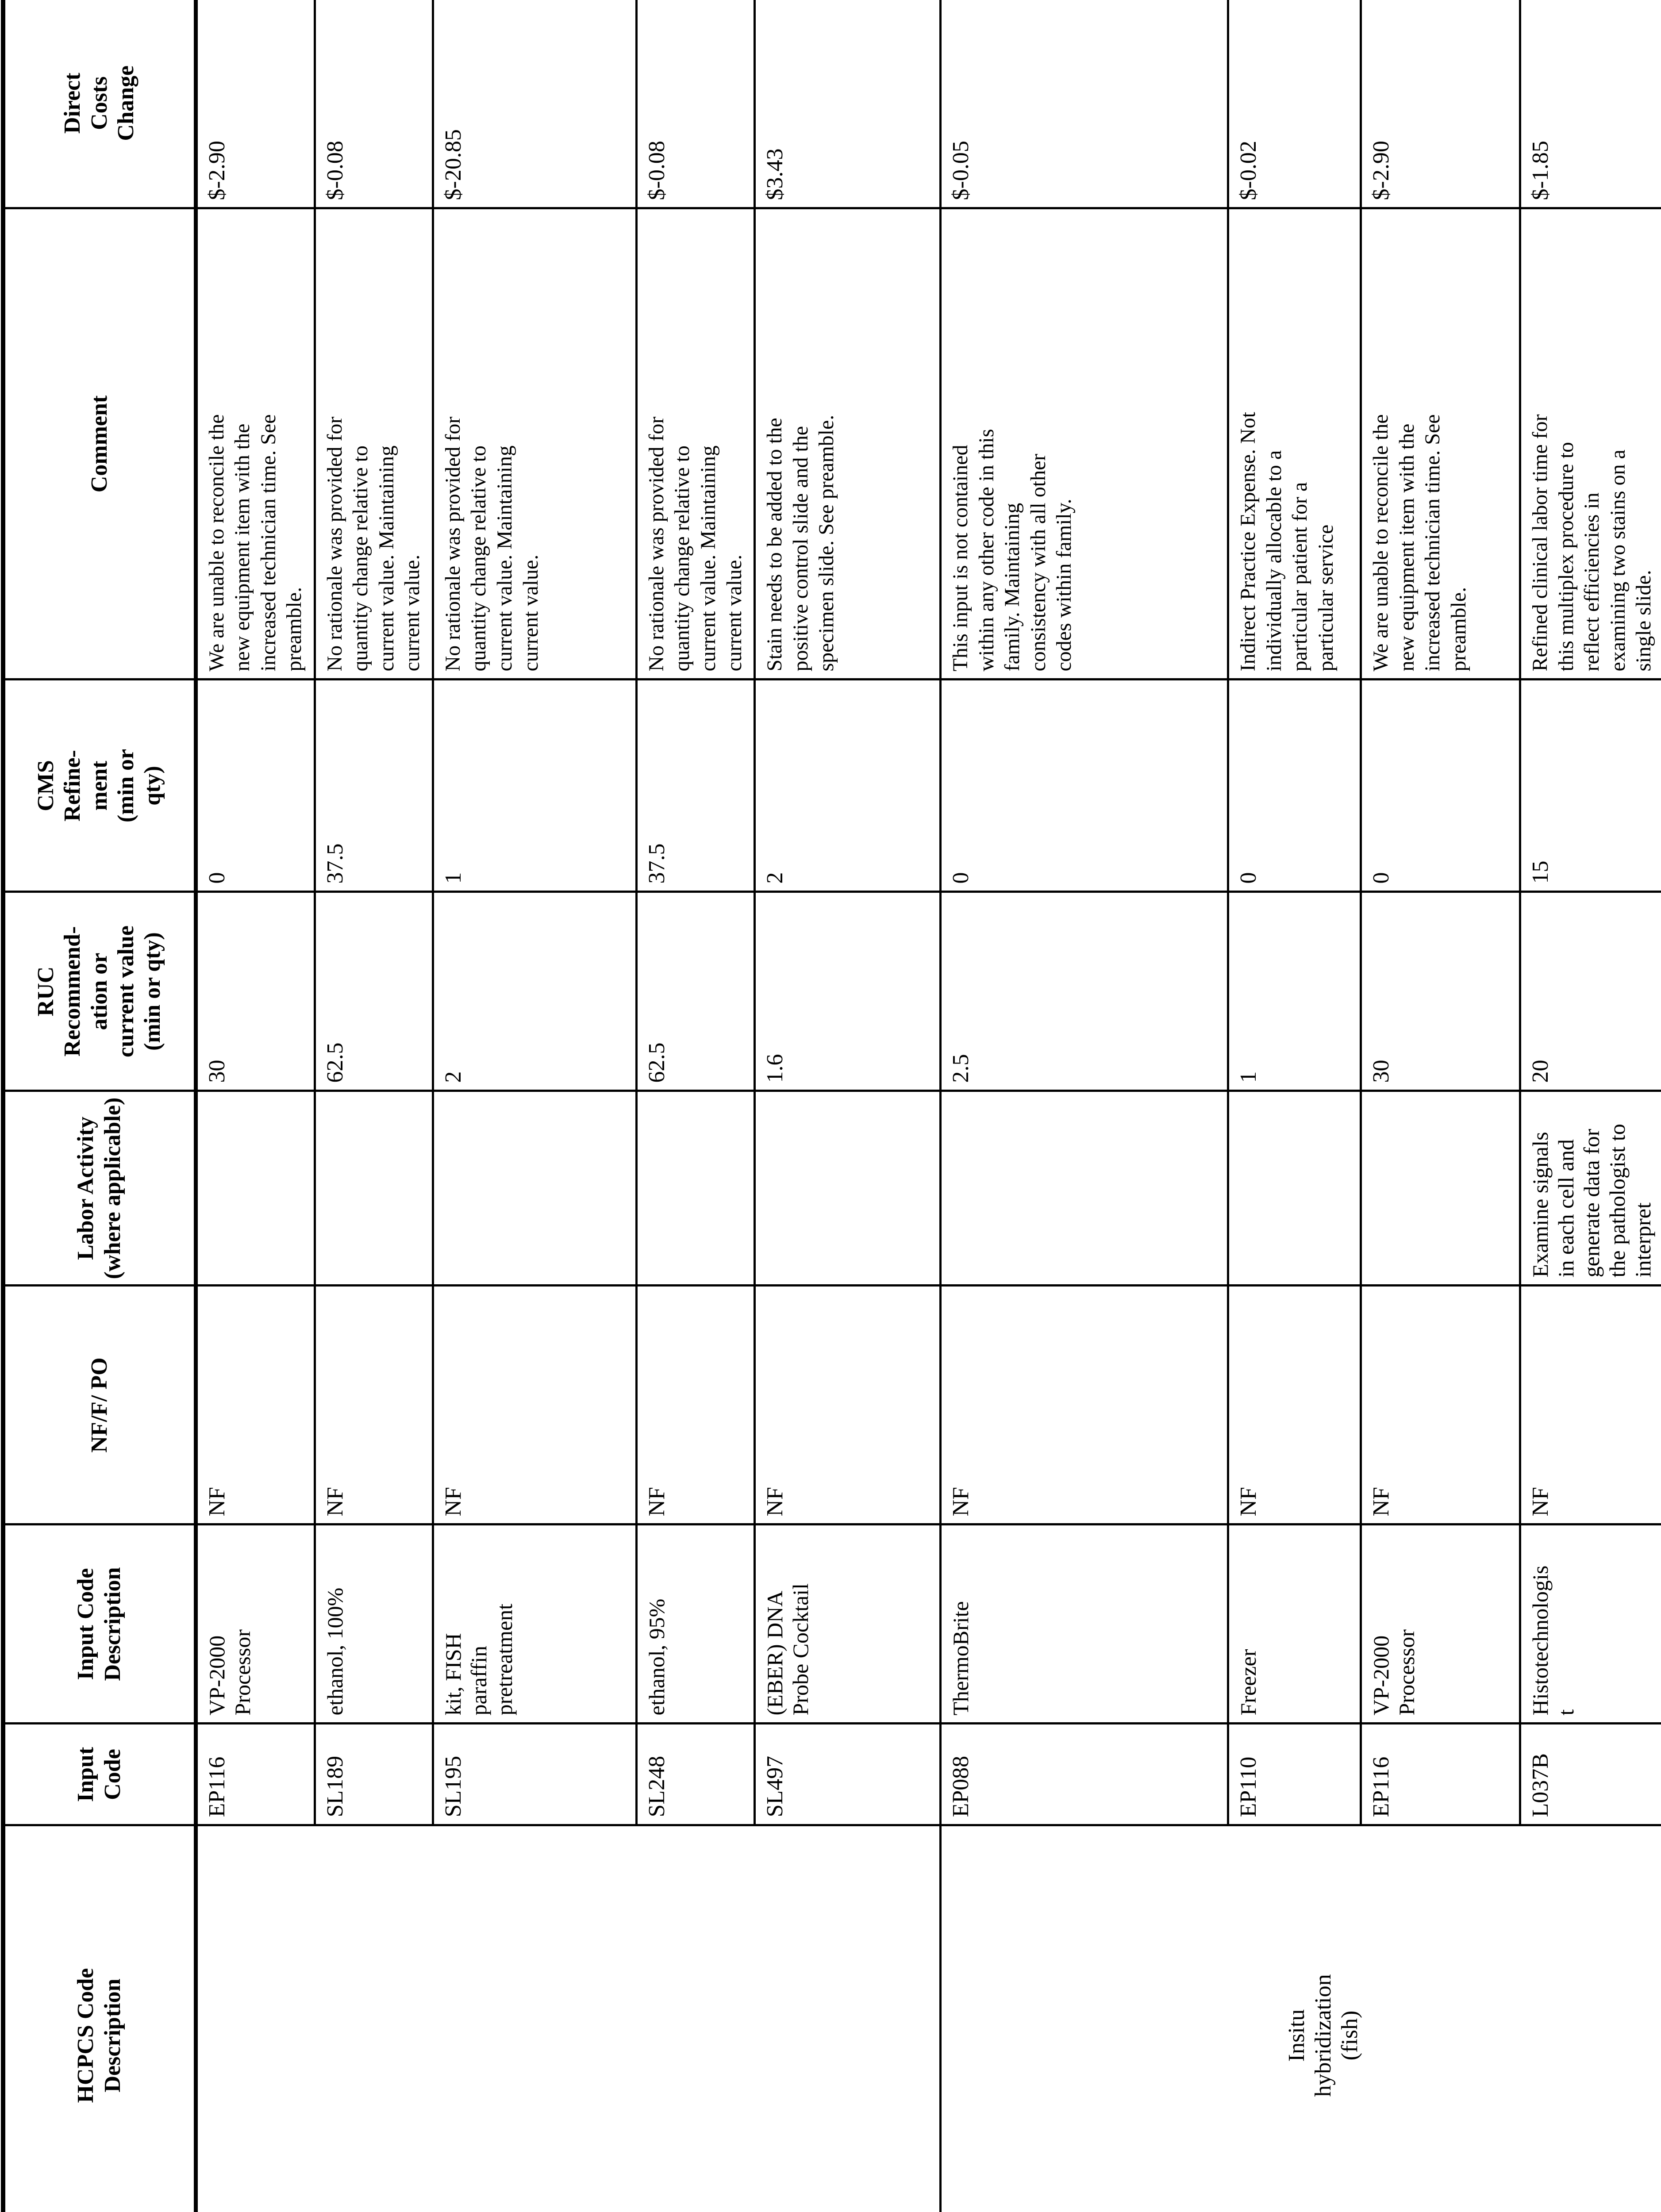 The height and width of the screenshot is (2212, 1661). What do you see at coordinates (1084, 992) in the screenshot?
I see `cell-ruc-value: 2.5` at bounding box center [1084, 992].